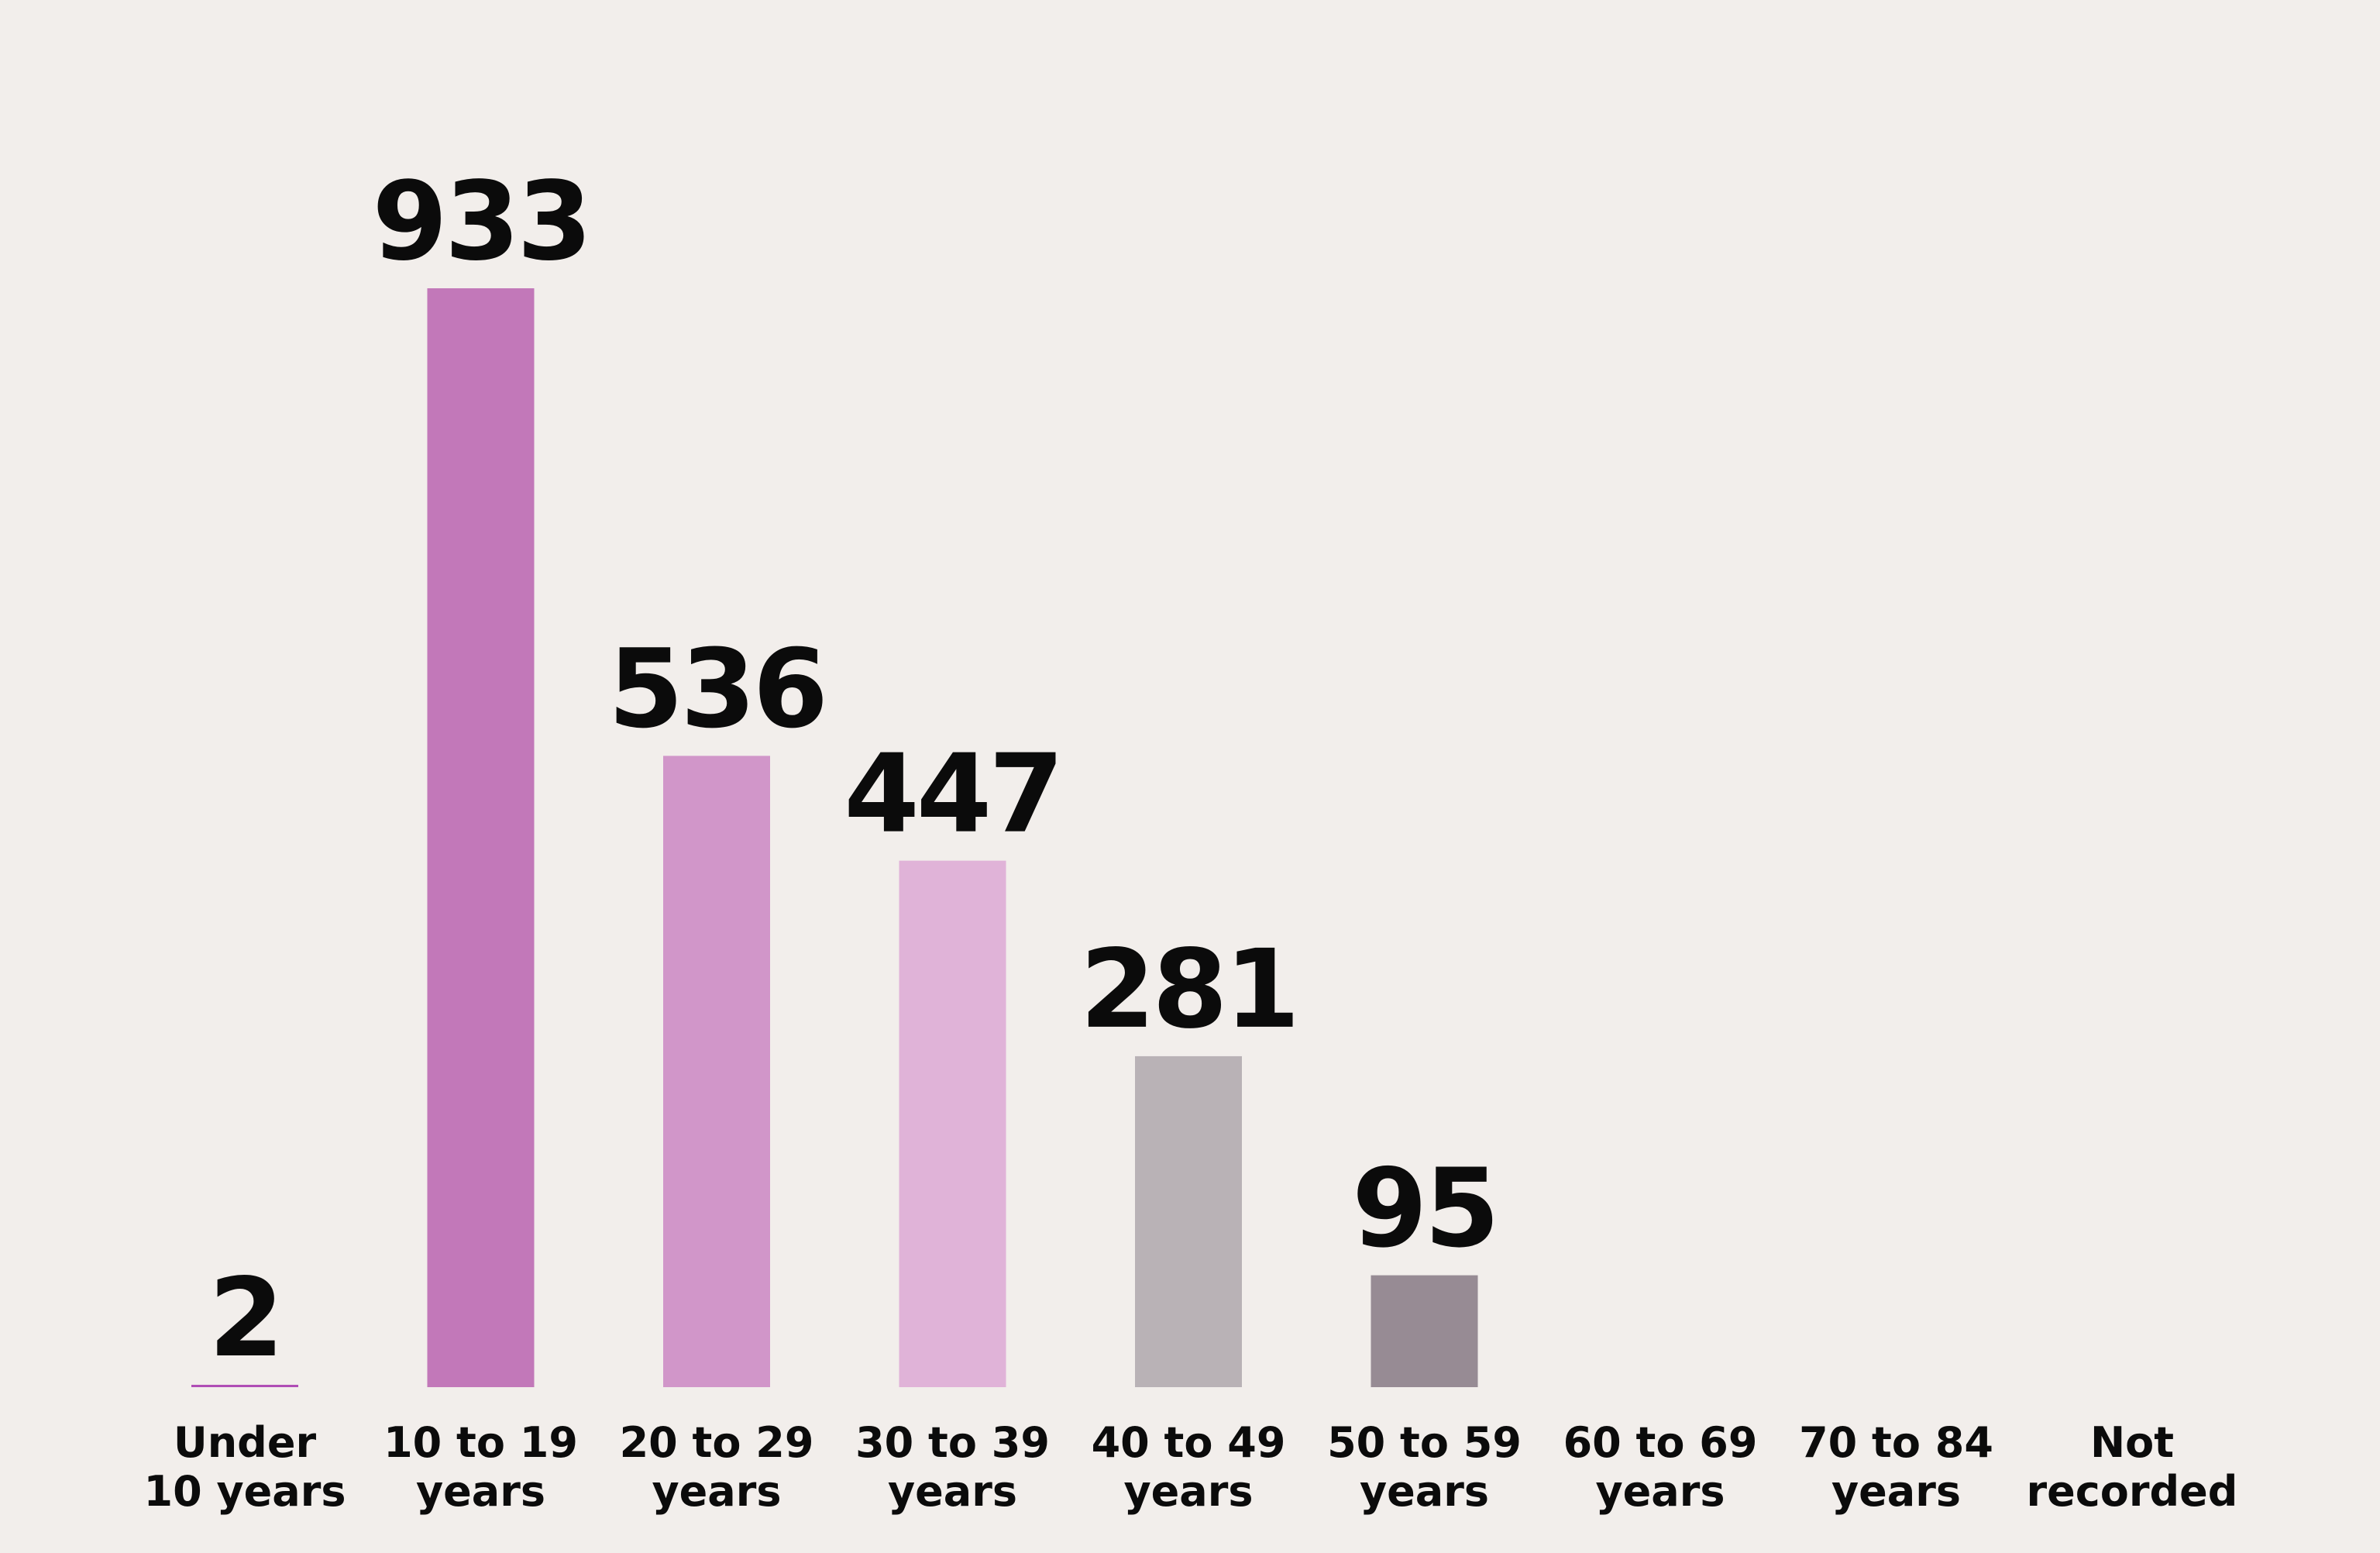 This screenshot has height=1553, width=2380. I want to click on x-tick-label: 30 to 39, so click(953, 1442).